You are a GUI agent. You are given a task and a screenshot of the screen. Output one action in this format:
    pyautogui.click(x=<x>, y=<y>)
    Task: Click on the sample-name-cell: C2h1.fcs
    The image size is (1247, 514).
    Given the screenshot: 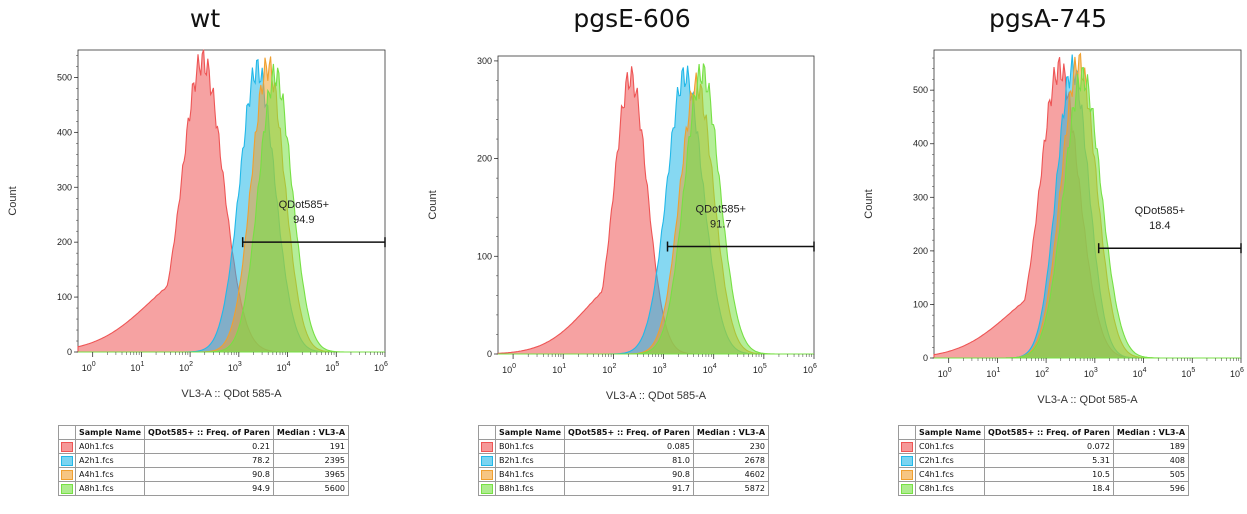 What is the action you would take?
    pyautogui.click(x=950, y=461)
    